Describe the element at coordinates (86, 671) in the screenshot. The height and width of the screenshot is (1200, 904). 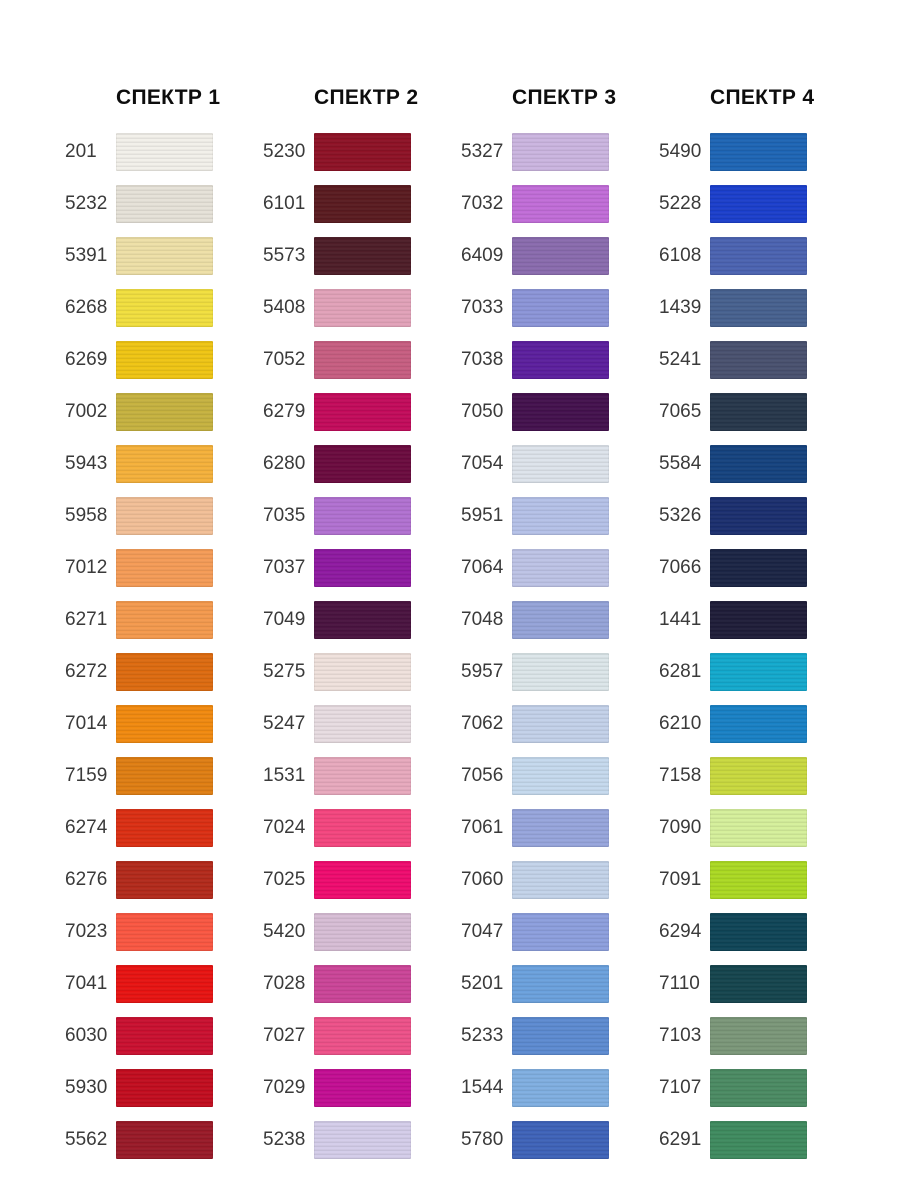
I see `thread-code-label: 6272` at that location.